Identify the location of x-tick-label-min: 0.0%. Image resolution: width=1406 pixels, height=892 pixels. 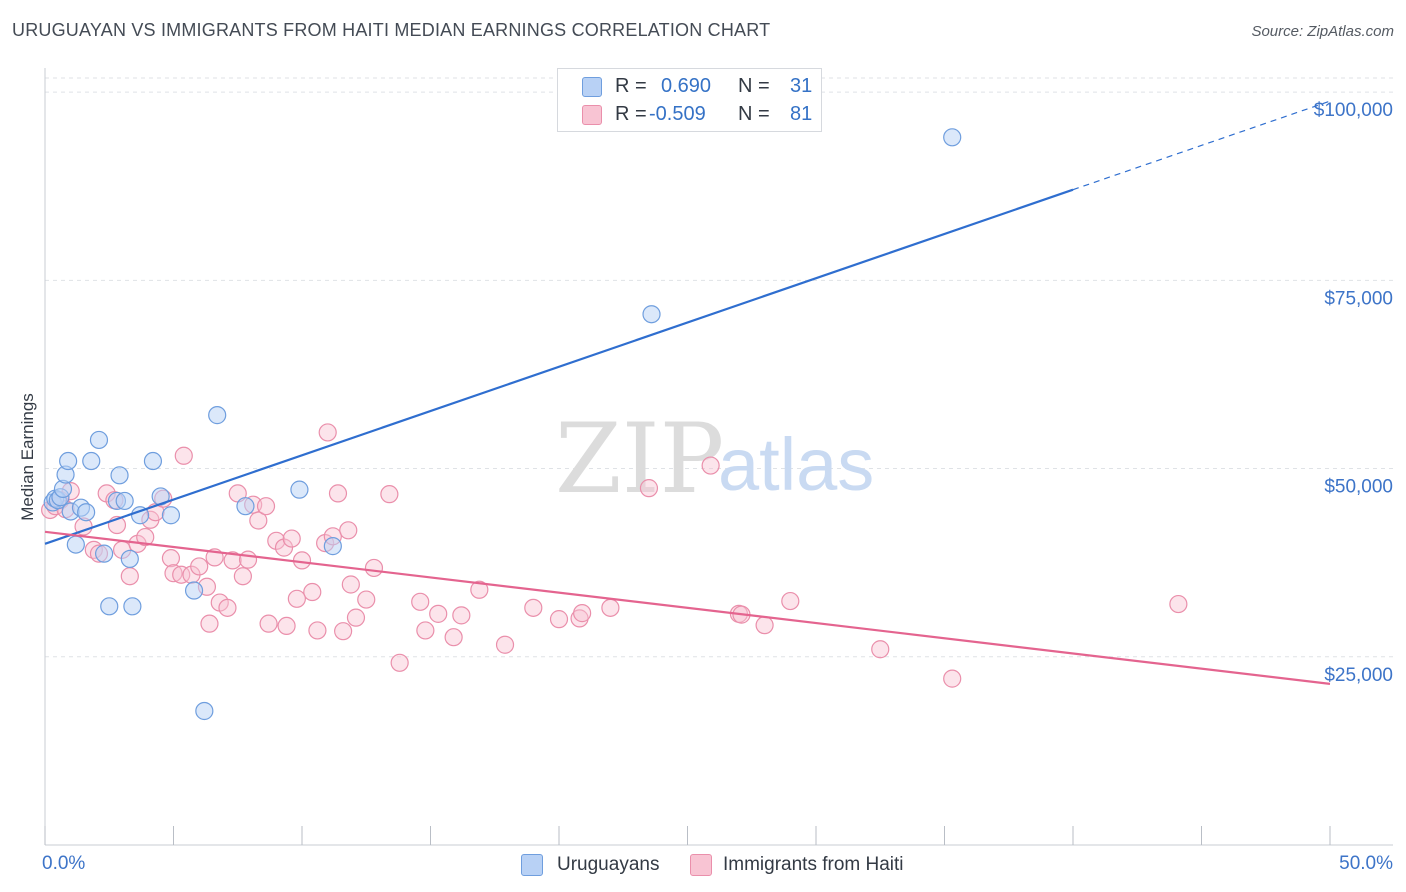
(63, 863).